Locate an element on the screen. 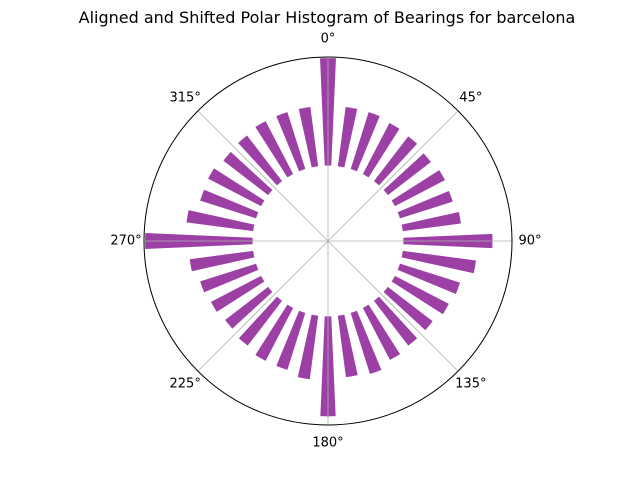 This screenshot has height=480, width=640. angle-tick-label: 0° is located at coordinates (328, 39).